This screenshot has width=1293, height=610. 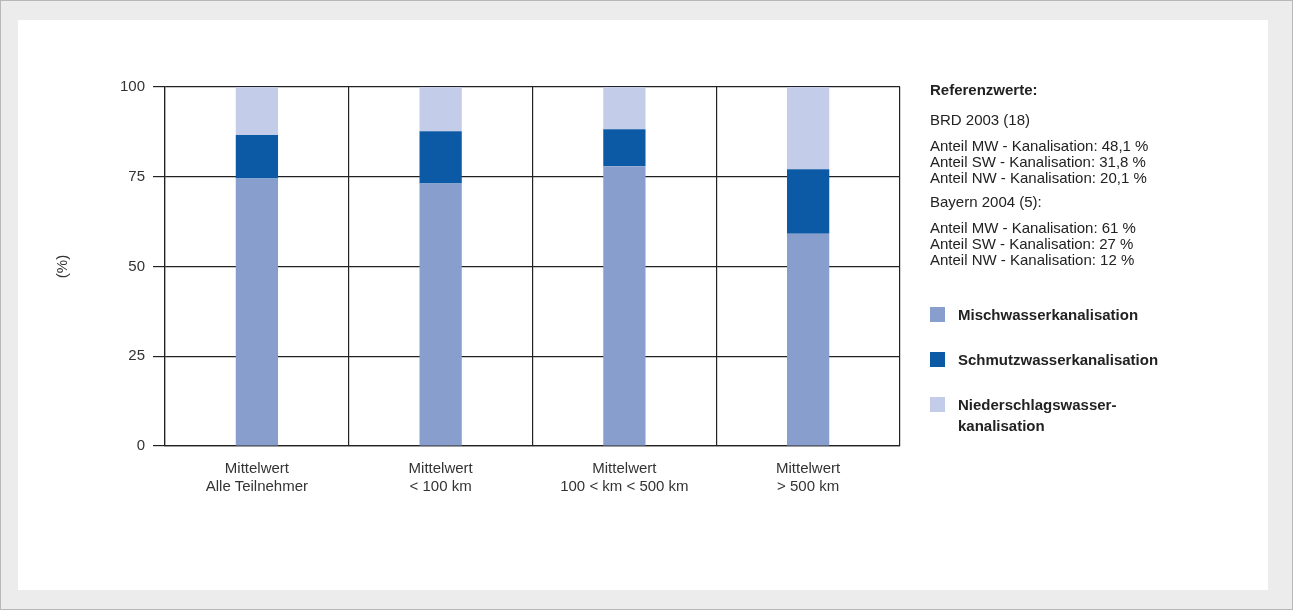 What do you see at coordinates (133, 86) in the screenshot?
I see `y-tick-label: 100` at bounding box center [133, 86].